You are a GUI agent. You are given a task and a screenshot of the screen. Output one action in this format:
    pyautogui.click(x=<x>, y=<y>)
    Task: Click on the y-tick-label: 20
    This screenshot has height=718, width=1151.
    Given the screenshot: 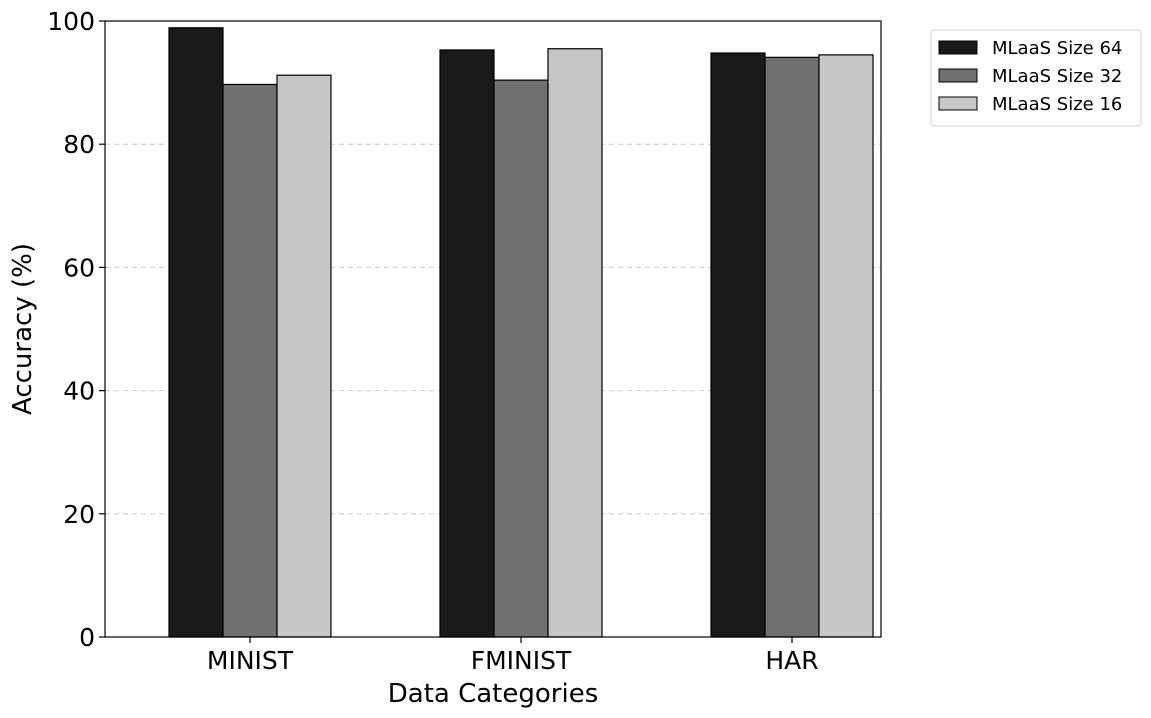 What is the action you would take?
    pyautogui.click(x=79, y=514)
    